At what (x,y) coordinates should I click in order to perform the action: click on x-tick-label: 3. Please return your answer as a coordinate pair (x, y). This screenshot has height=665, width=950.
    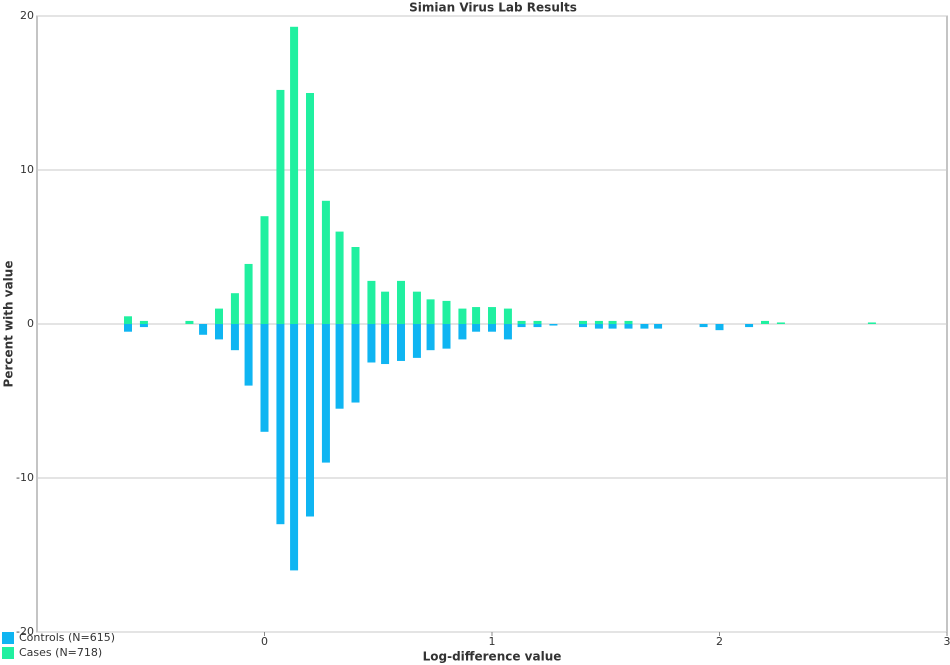
    Looking at the image, I should click on (947, 641).